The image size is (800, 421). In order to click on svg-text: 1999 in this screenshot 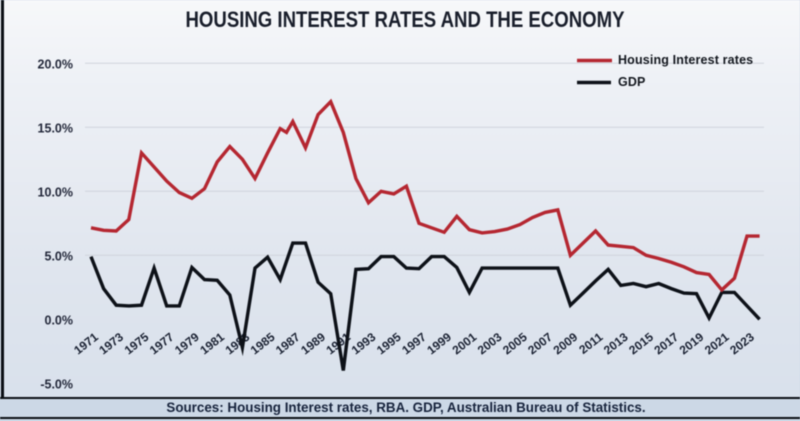, I will do `click(439, 344)`.